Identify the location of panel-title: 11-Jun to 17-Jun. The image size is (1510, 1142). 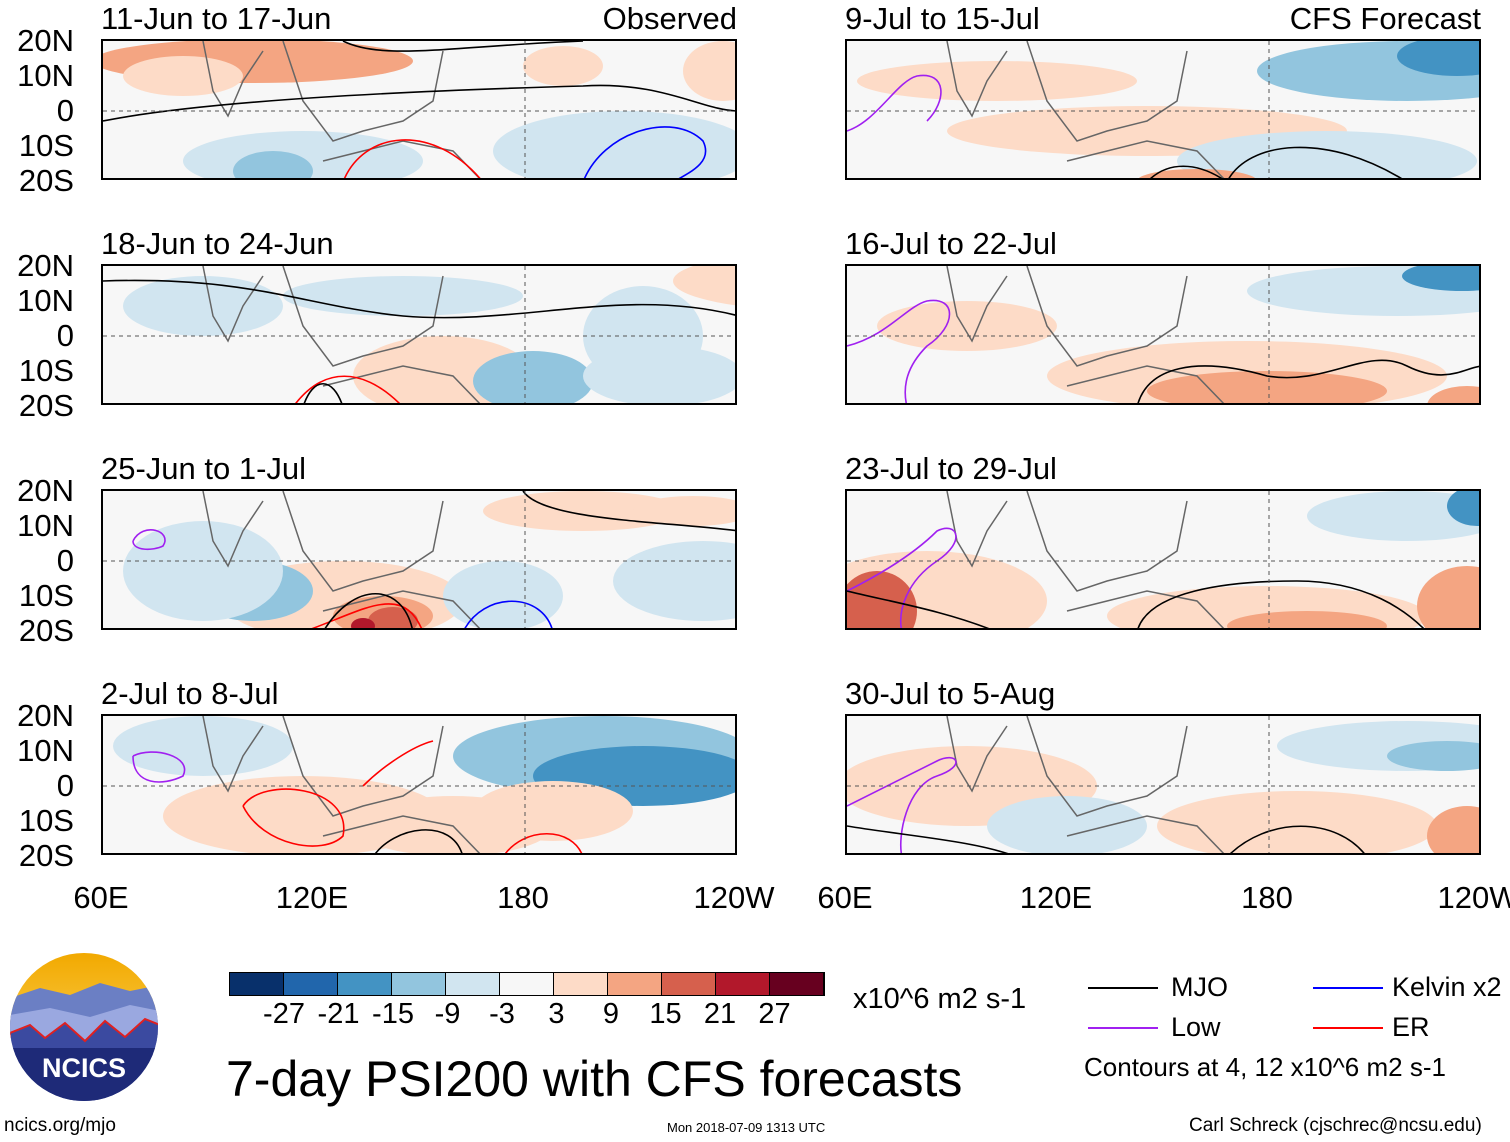
(216, 18).